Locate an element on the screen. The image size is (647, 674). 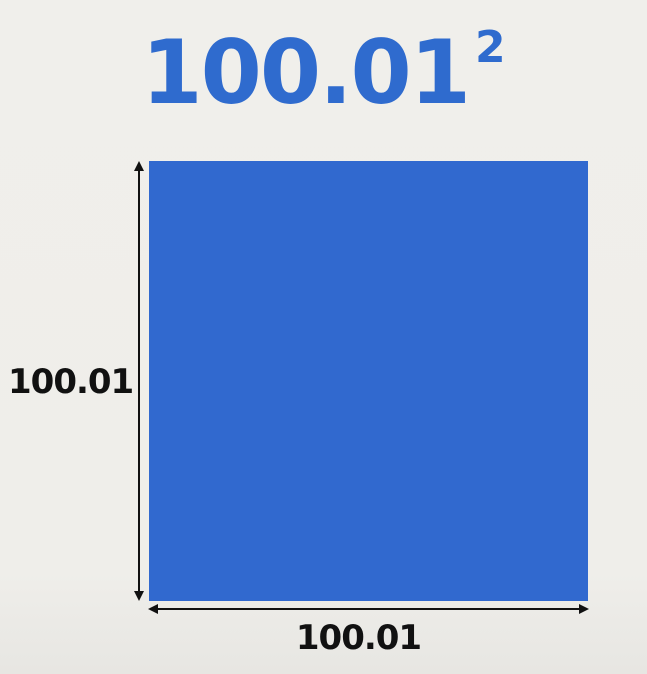
width-arrow-right-head is located at coordinates (584, 609).